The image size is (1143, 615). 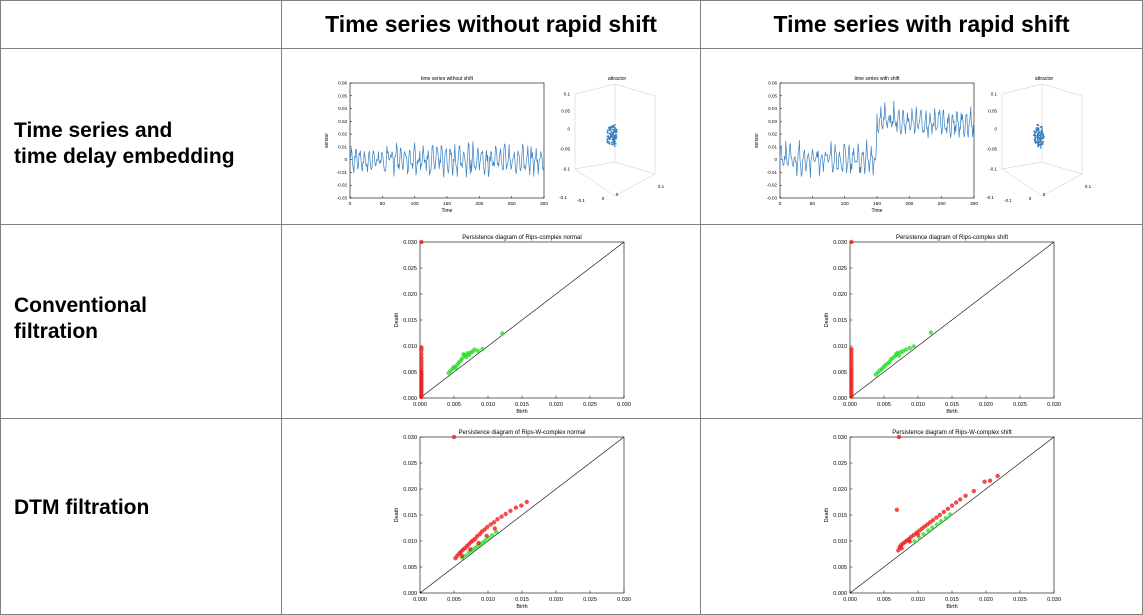 I want to click on grid-line, so click(x=571, y=224).